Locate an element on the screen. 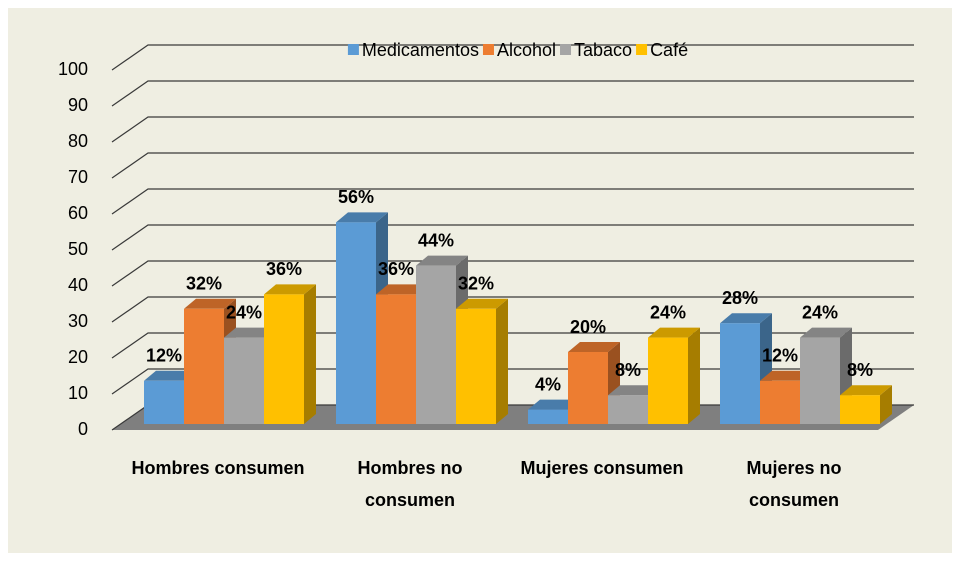 This screenshot has height=563, width=970. data-label: 20% is located at coordinates (588, 327).